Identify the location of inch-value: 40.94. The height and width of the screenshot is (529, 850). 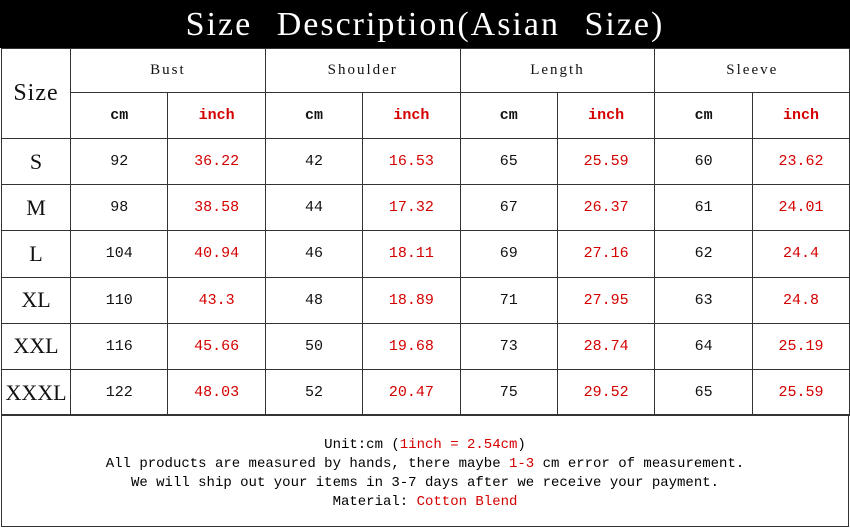
(216, 254).